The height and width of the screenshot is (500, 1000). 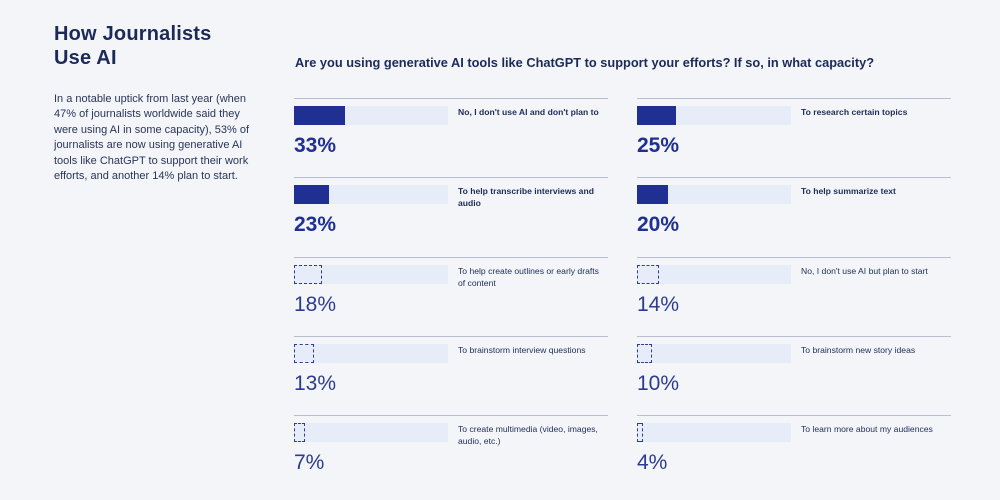 I want to click on percentage-label: 13%, so click(x=315, y=383).